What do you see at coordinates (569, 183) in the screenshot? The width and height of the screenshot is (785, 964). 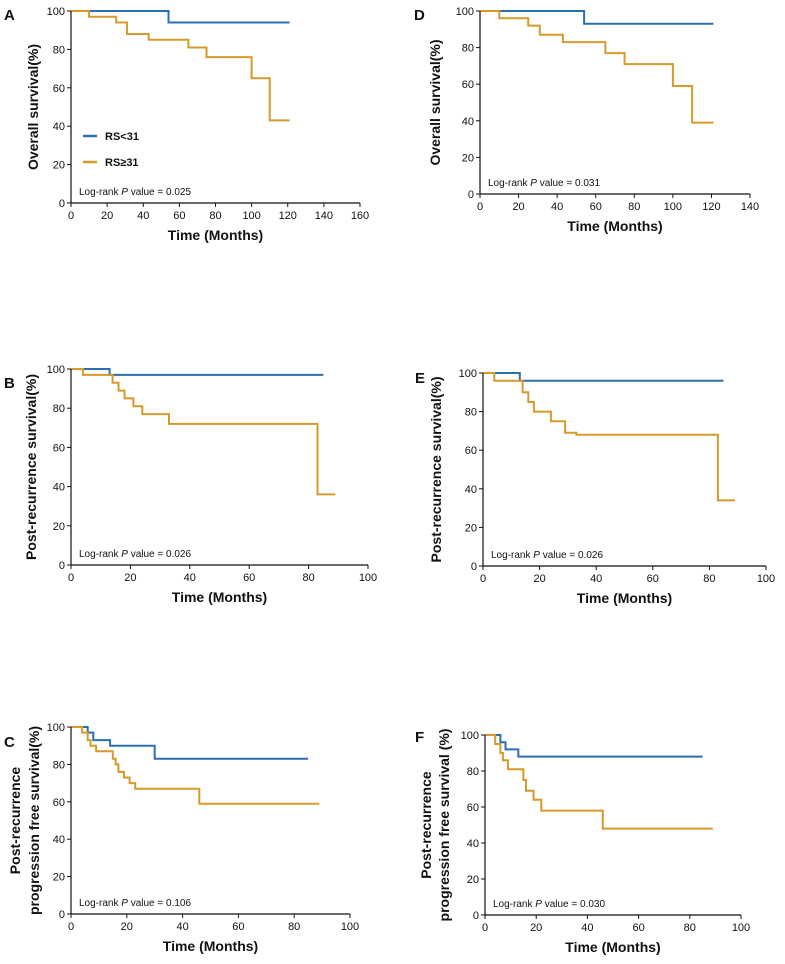 I see `annotation-value: value = 0.031` at bounding box center [569, 183].